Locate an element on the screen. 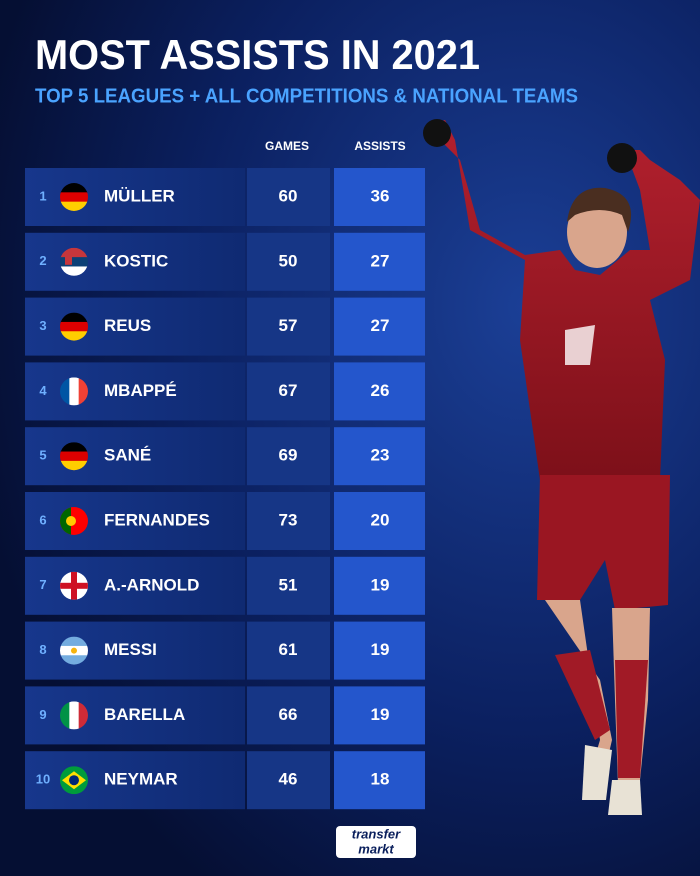 This screenshot has height=876, width=700. games: 61 is located at coordinates (288, 649).